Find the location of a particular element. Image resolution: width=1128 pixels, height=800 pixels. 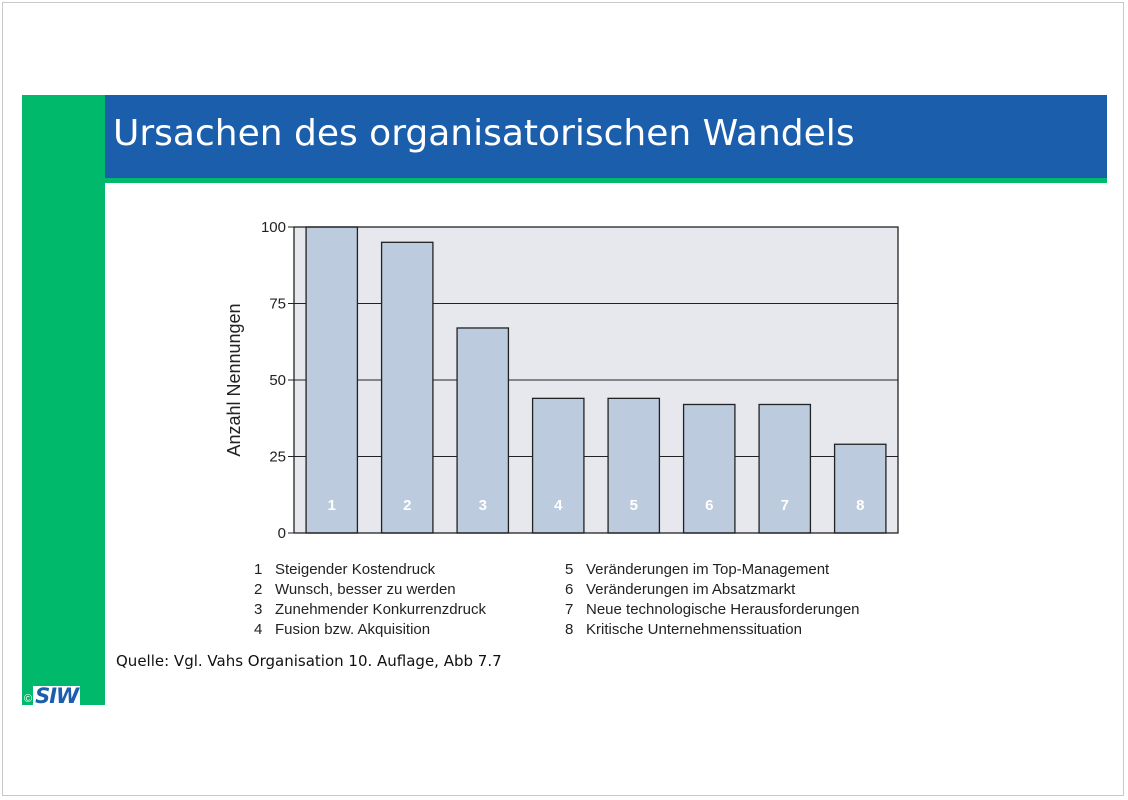

y-tick-label: 0 is located at coordinates (282, 533).